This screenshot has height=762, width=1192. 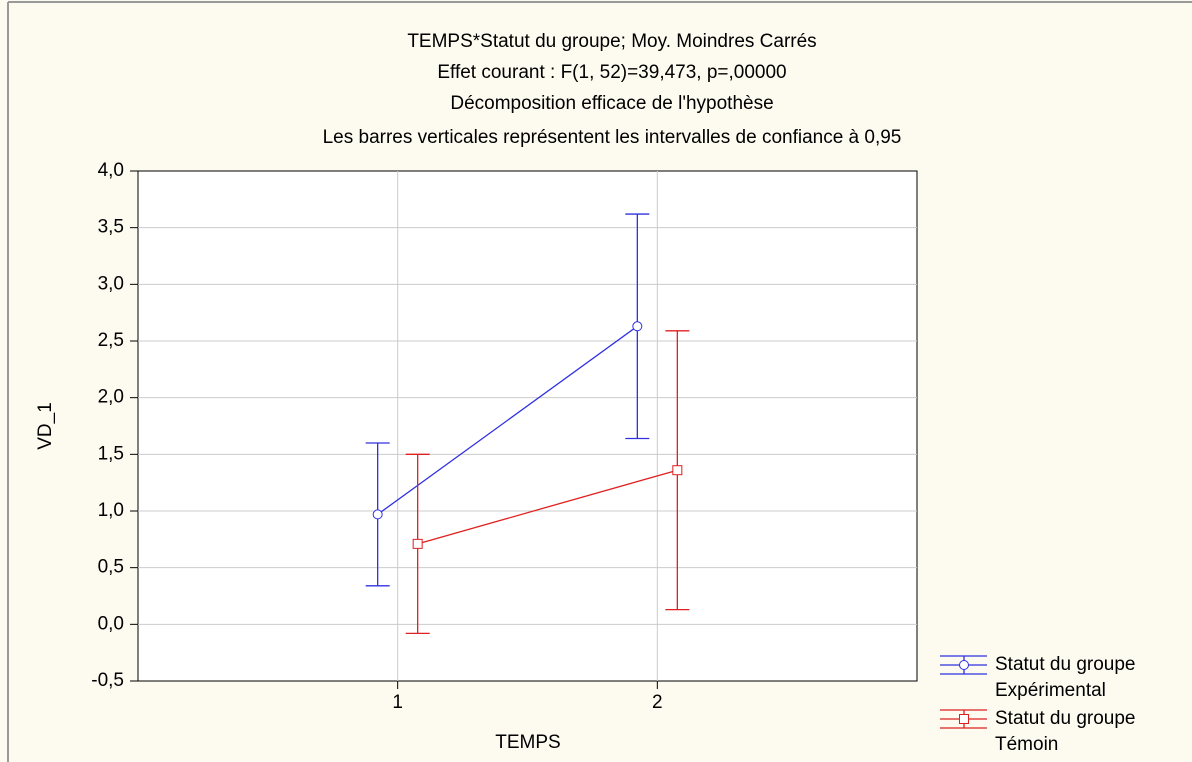 What do you see at coordinates (397, 702) in the screenshot?
I see `x-tick-label: 1` at bounding box center [397, 702].